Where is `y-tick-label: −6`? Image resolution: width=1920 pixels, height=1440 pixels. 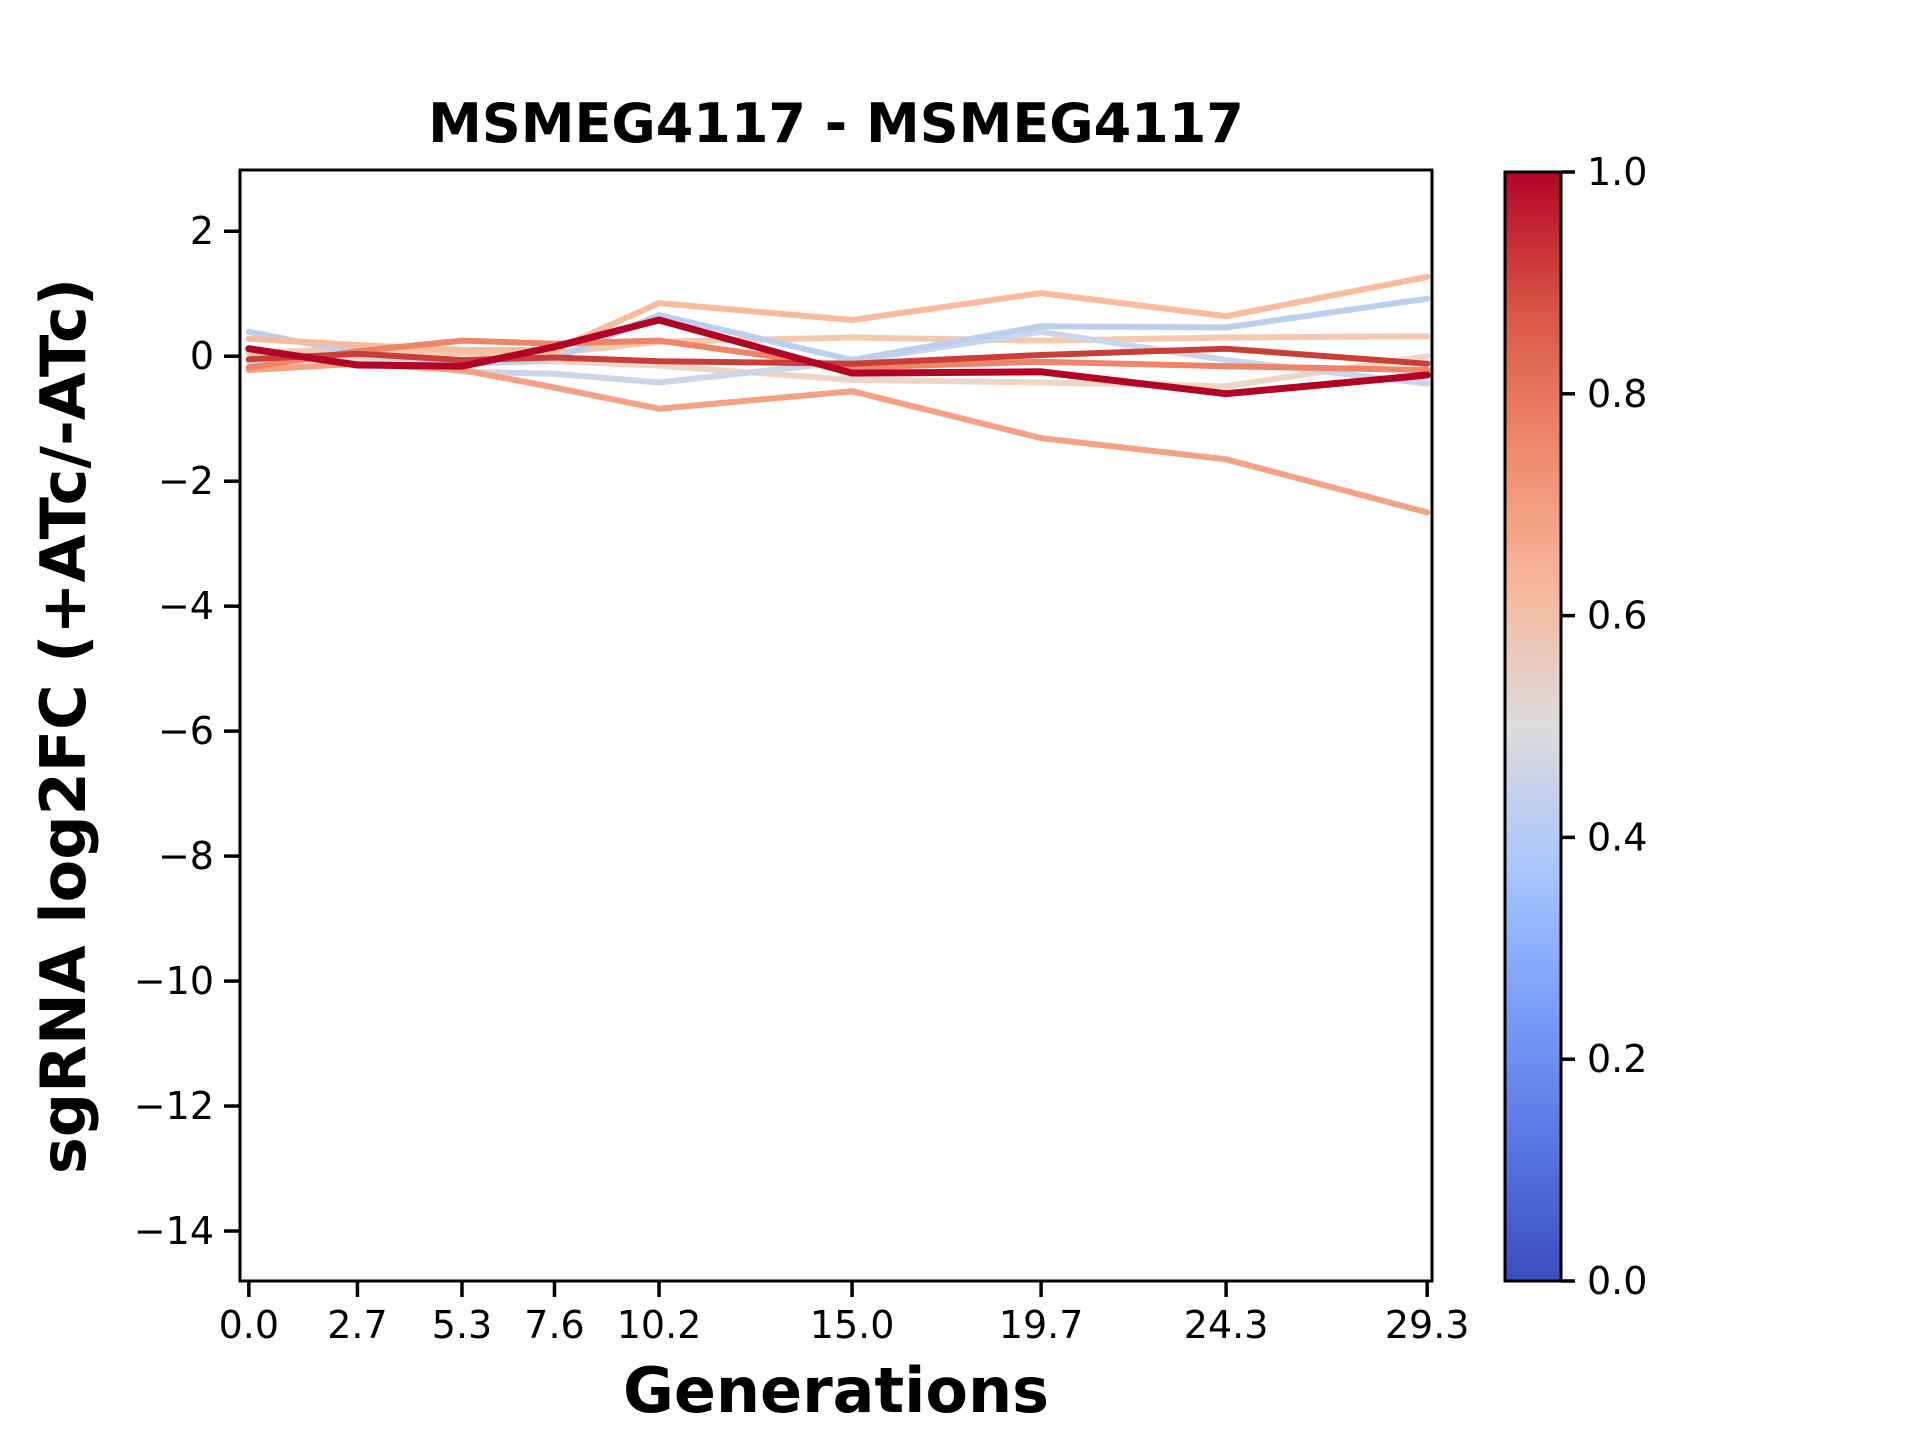
y-tick-label: −6 is located at coordinates (186, 731).